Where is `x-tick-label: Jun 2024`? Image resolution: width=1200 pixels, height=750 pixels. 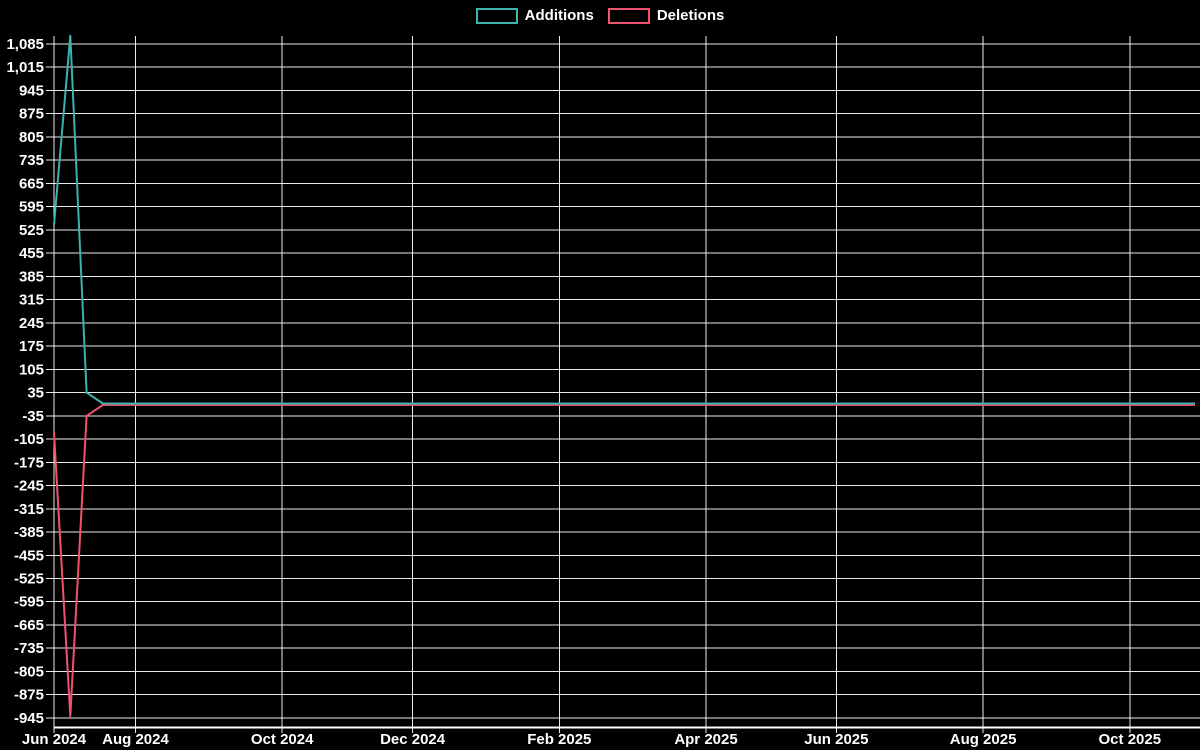
x-tick-label: Jun 2024 is located at coordinates (54, 739).